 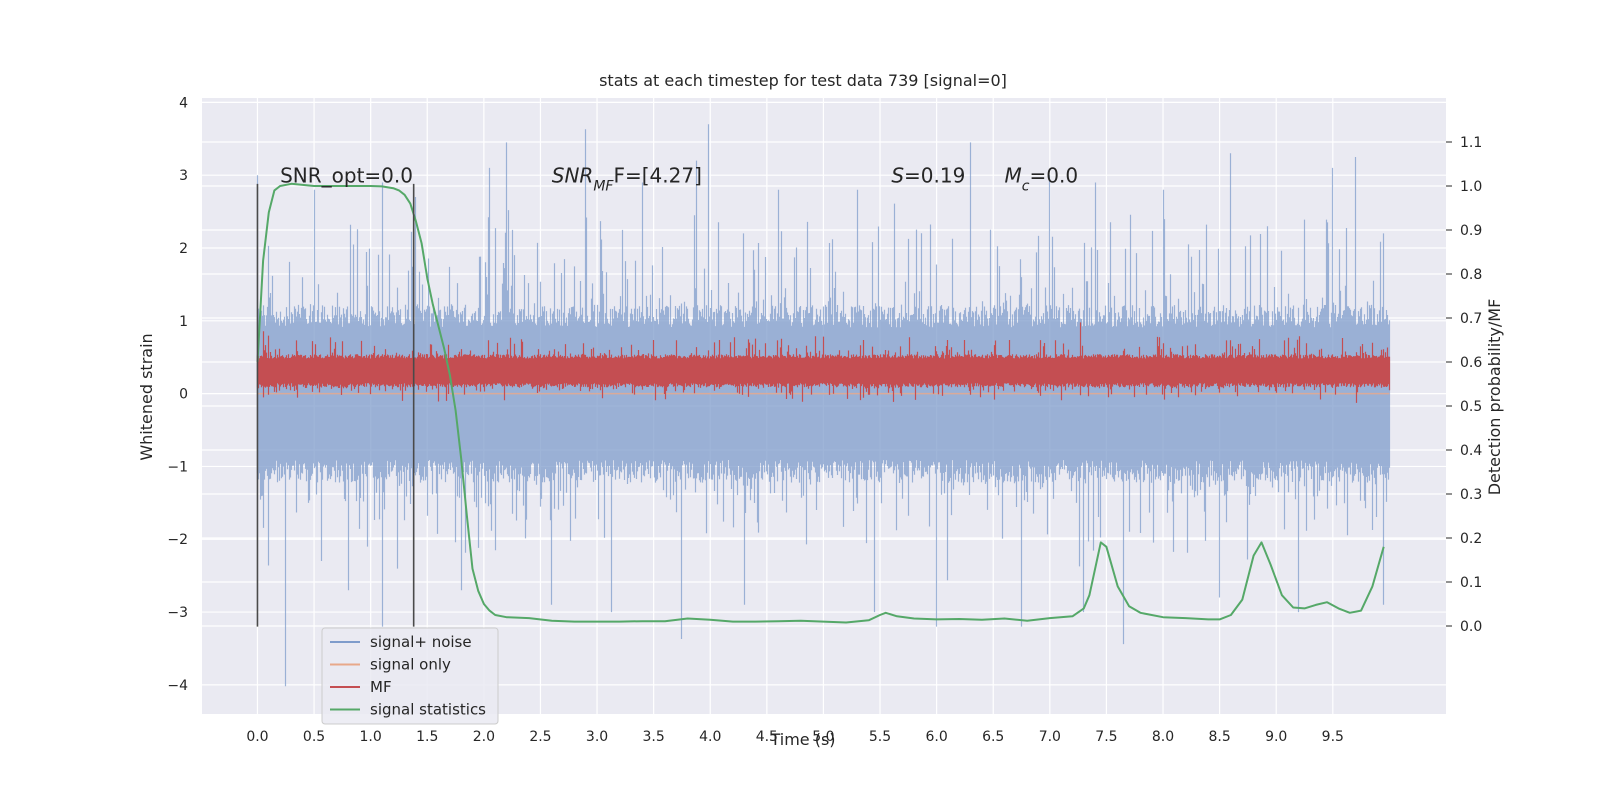 What do you see at coordinates (314, 737) in the screenshot?
I see `x-tick-label: 0.5` at bounding box center [314, 737].